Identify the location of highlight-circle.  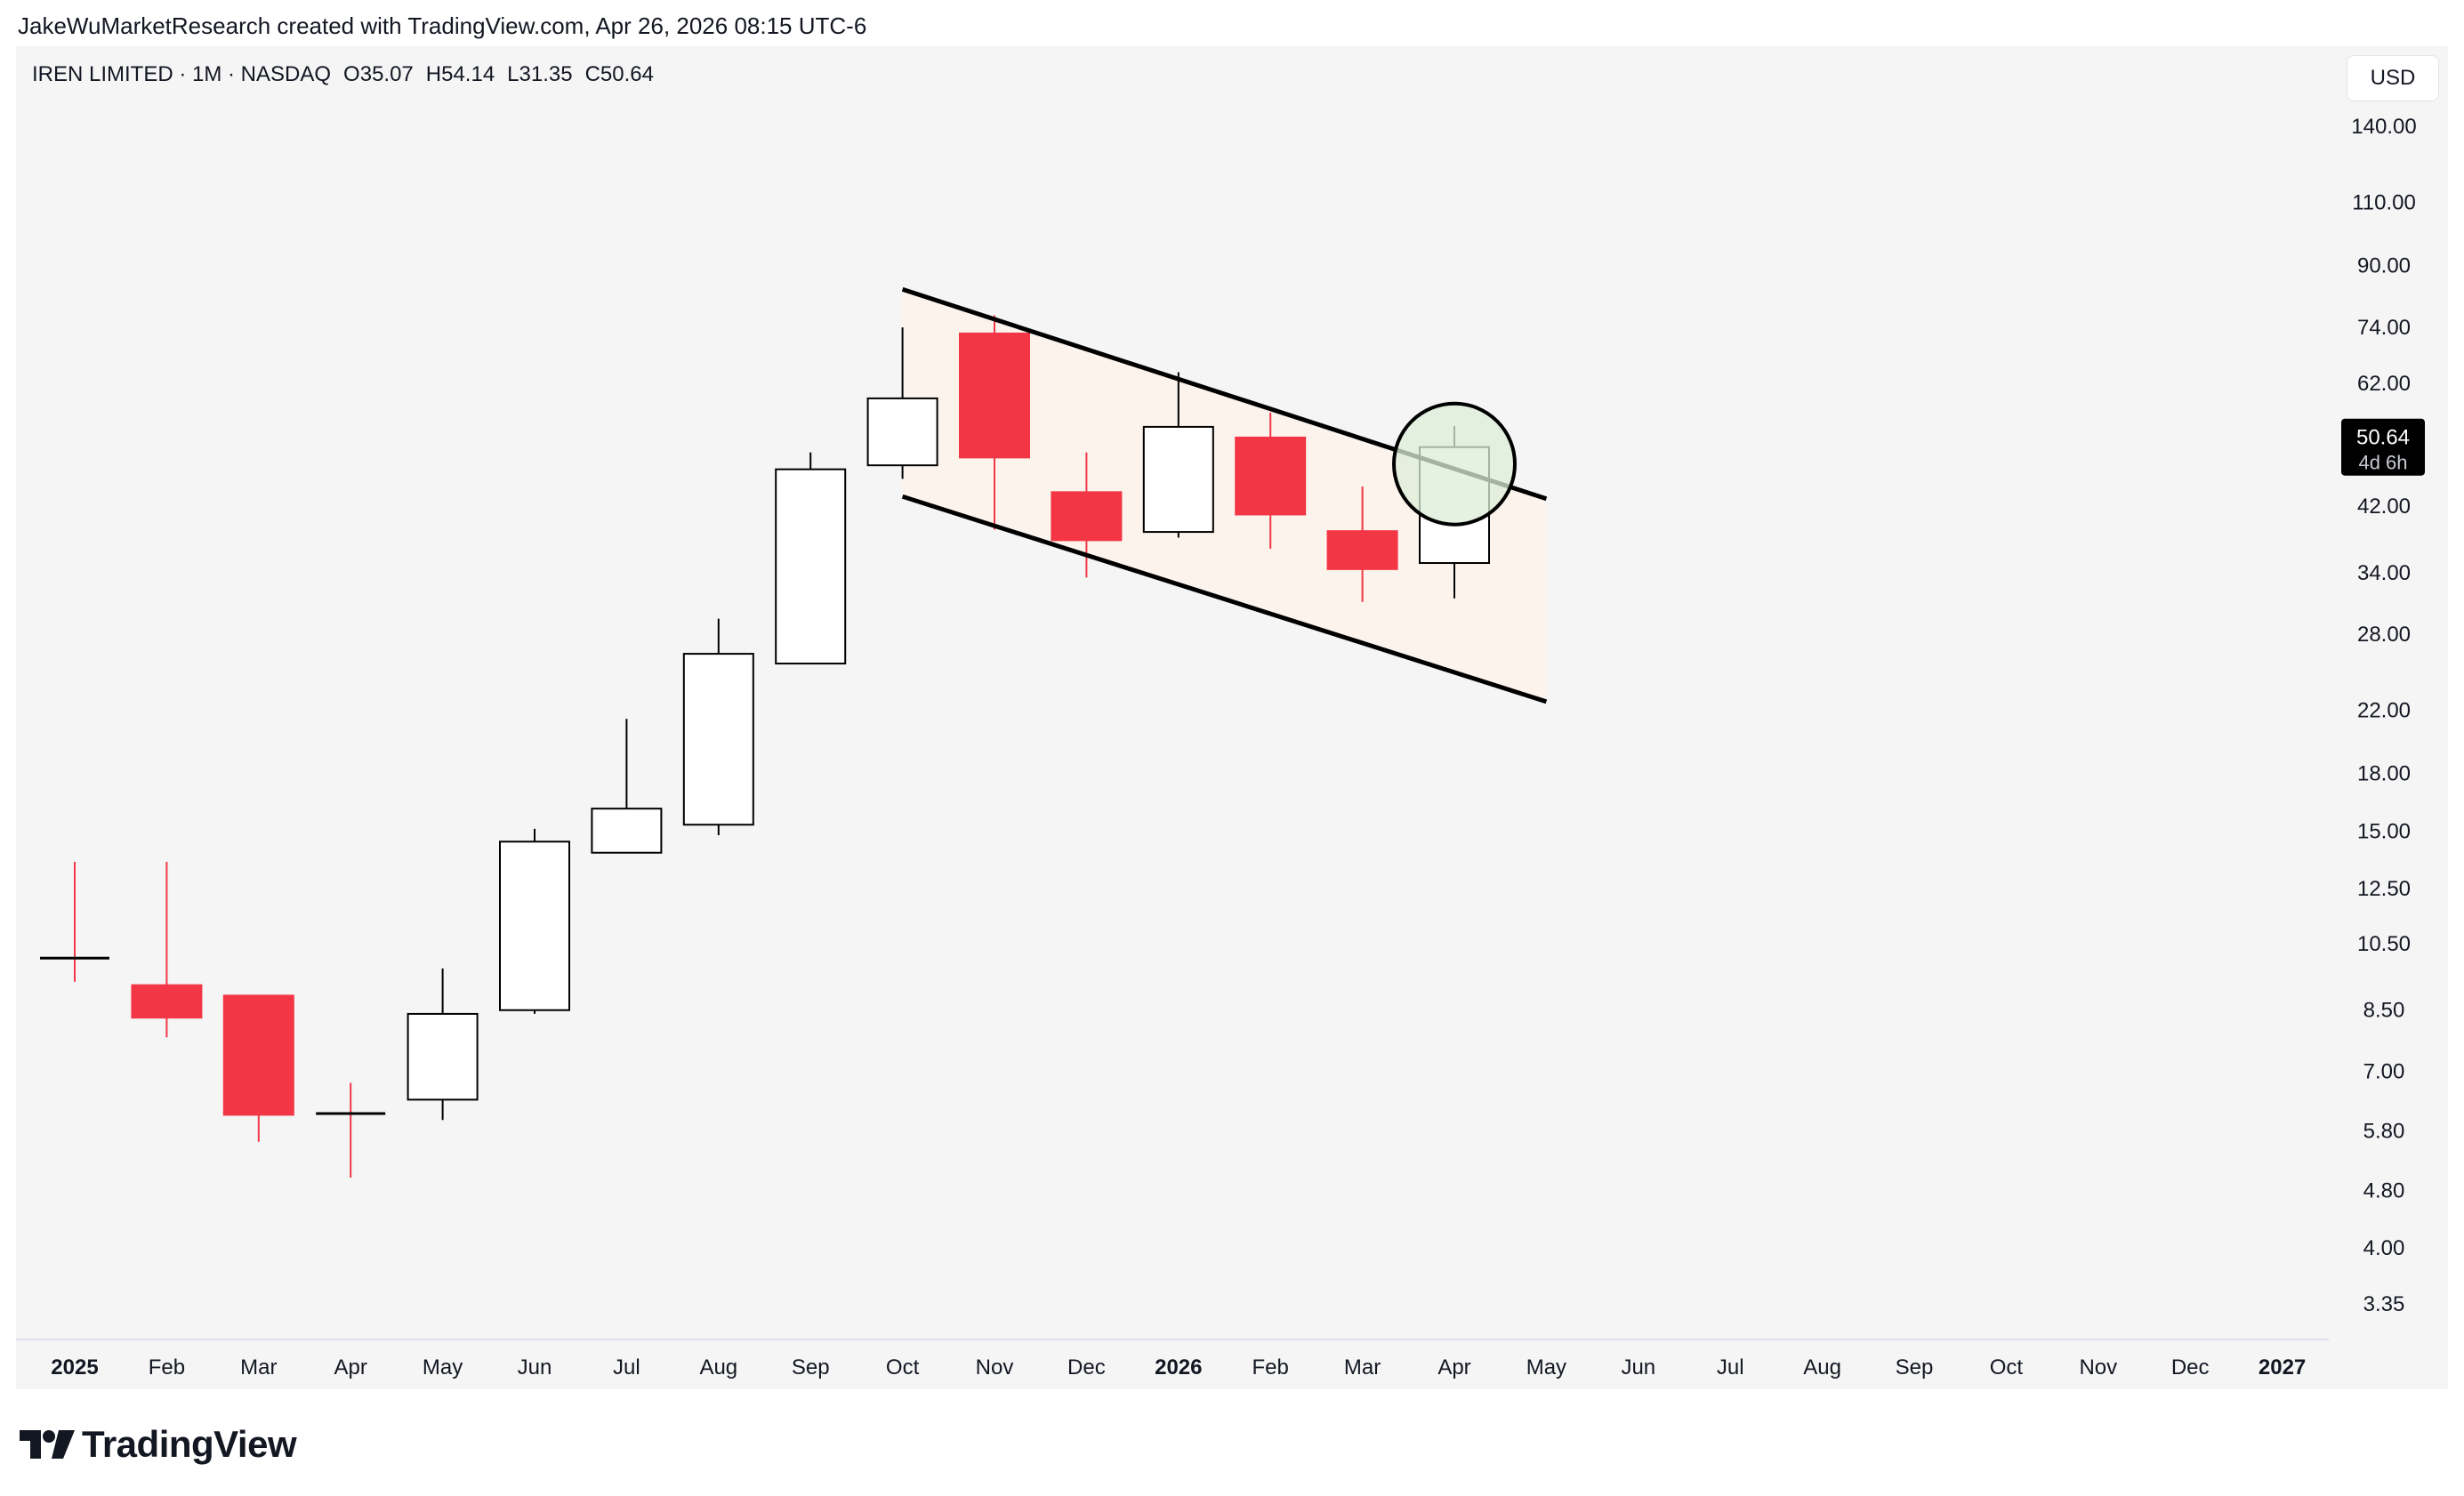
(1455, 464).